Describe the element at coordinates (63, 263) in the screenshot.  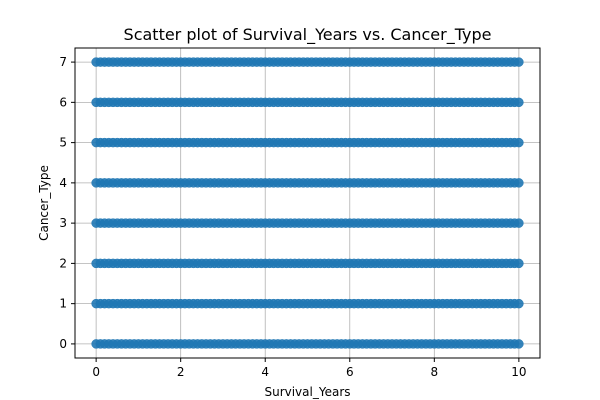
I see `y-tick-label: 2` at that location.